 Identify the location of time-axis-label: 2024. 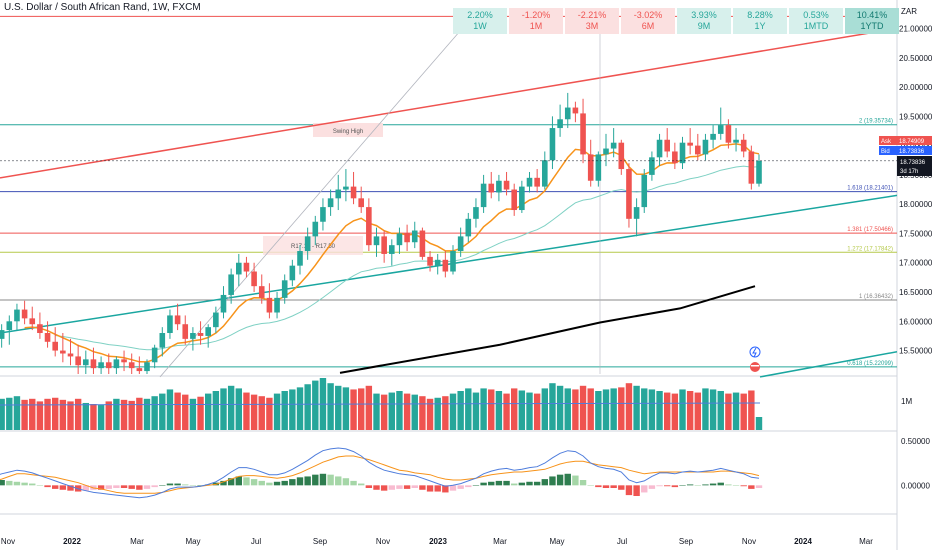
(803, 541).